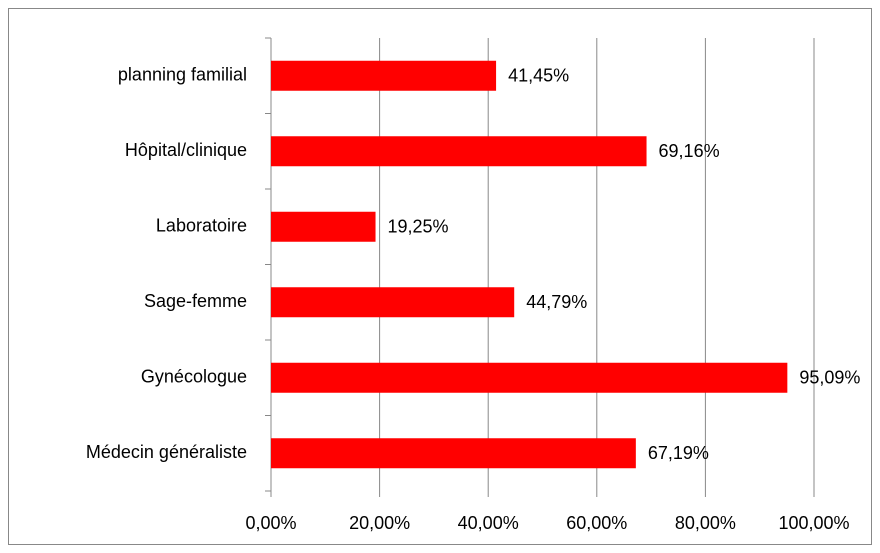 This screenshot has height=553, width=880. What do you see at coordinates (379, 523) in the screenshot?
I see `x-tick-label: 20,00%` at bounding box center [379, 523].